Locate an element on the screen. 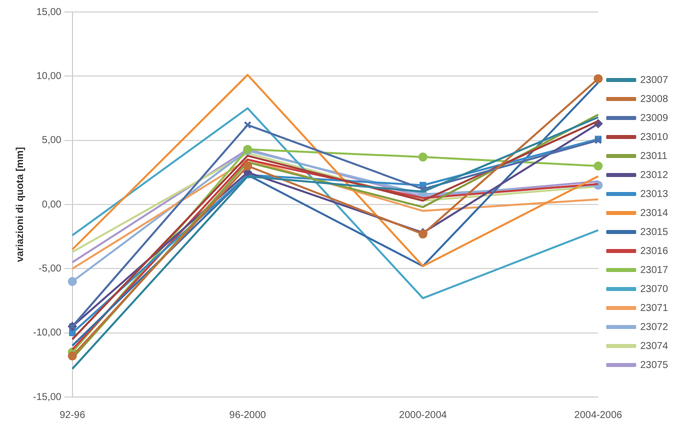 The height and width of the screenshot is (443, 688). y-tick-label: 15,00 is located at coordinates (49, 12).